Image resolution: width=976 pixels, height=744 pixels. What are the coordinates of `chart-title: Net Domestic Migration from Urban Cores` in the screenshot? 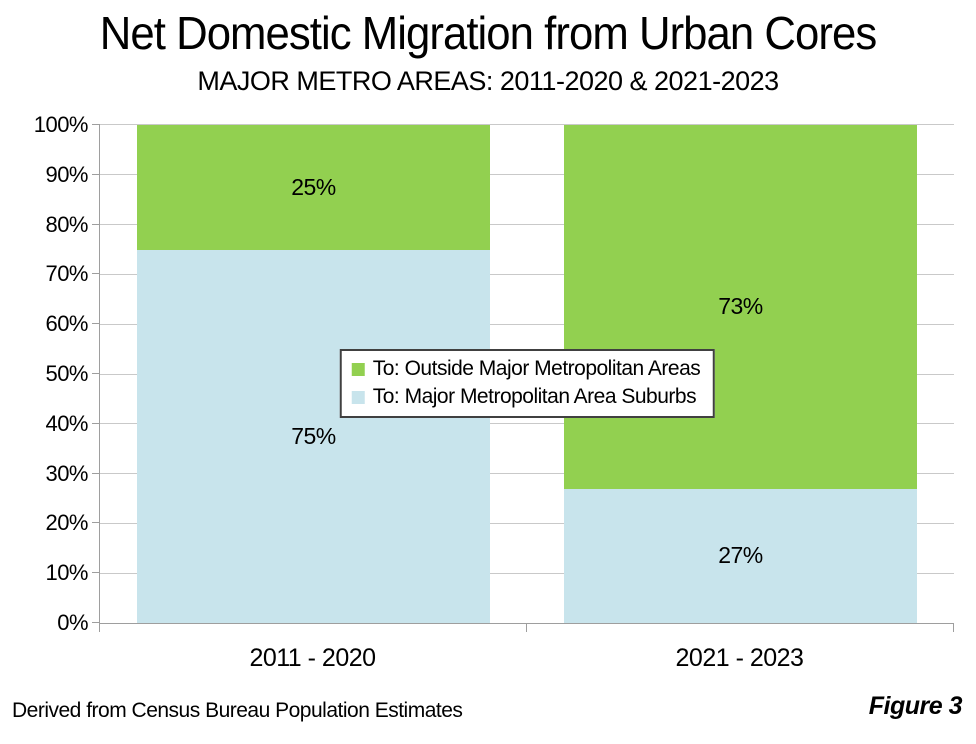 It's located at (488, 33).